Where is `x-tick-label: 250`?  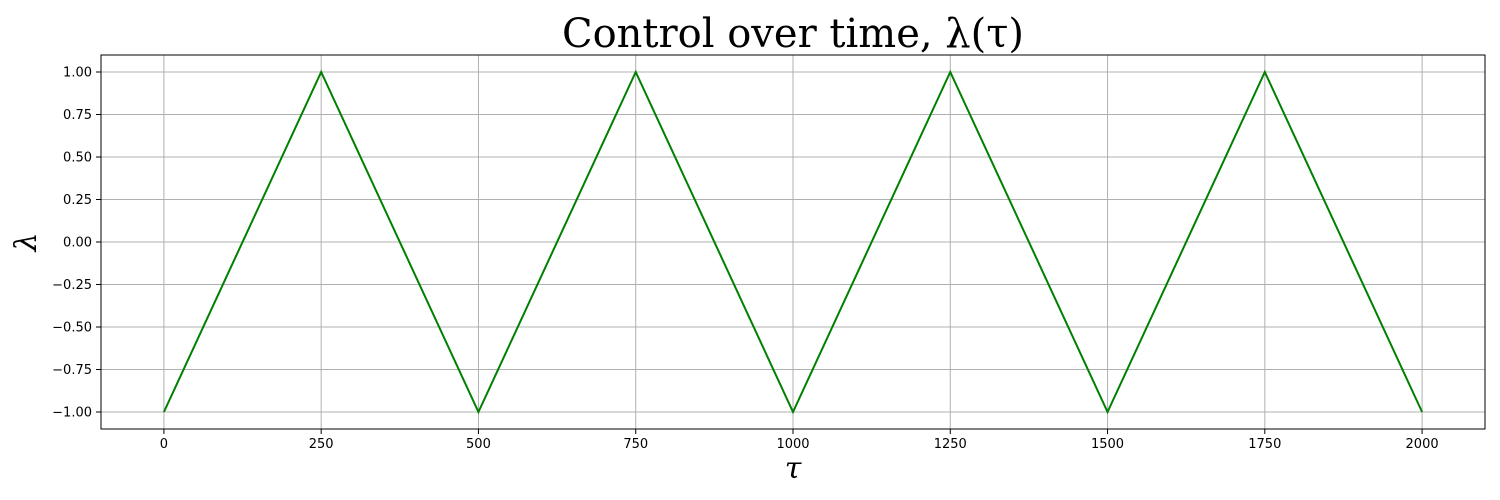
x-tick-label: 250 is located at coordinates (321, 444).